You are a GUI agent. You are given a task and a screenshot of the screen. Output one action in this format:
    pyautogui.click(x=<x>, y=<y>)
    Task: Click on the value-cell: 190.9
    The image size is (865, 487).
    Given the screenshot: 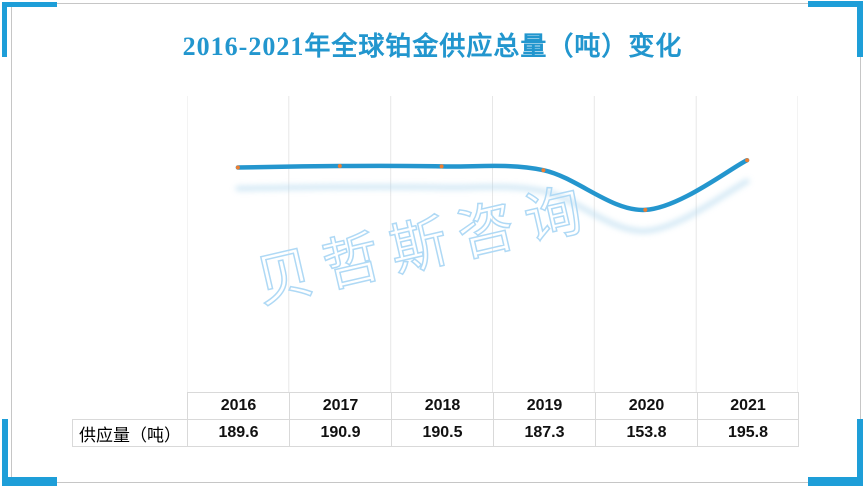 What is the action you would take?
    pyautogui.click(x=340, y=433)
    